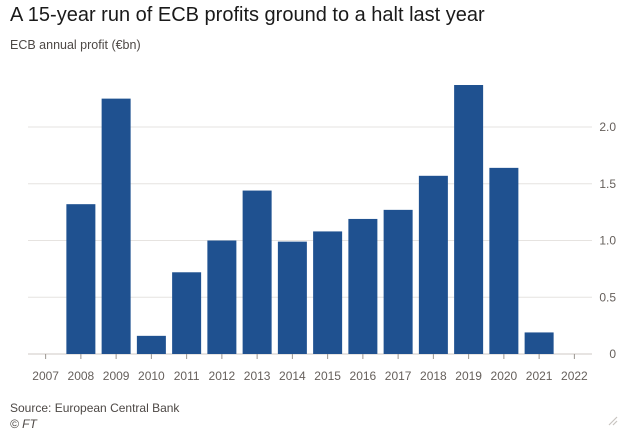  What do you see at coordinates (363, 376) in the screenshot?
I see `x-tick-label: 2016` at bounding box center [363, 376].